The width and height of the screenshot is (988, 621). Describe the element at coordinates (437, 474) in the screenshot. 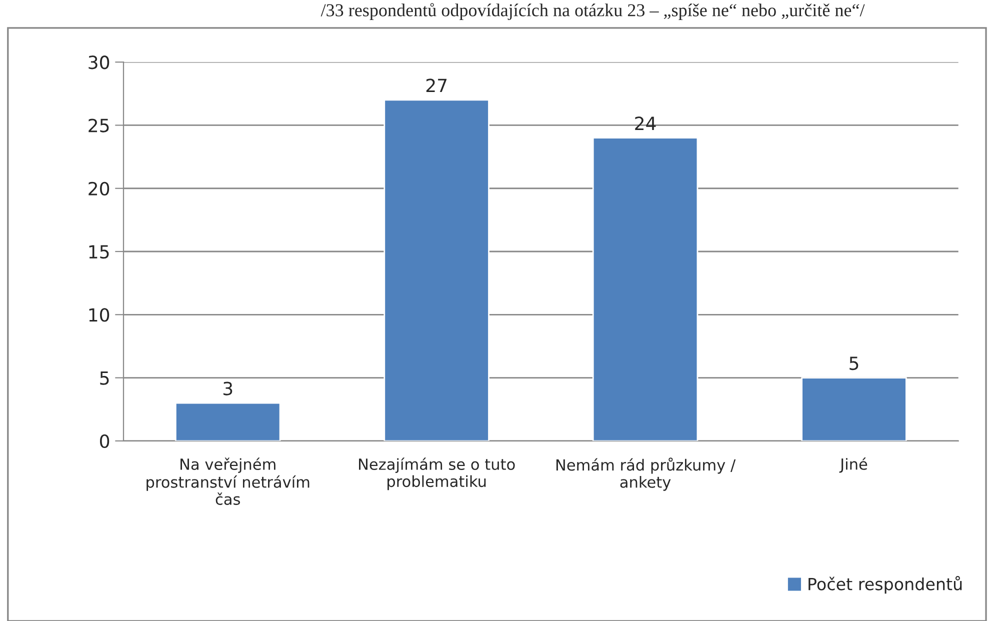

I see `x-tick-label: Nezajímám se o tuto problematiku` at that location.